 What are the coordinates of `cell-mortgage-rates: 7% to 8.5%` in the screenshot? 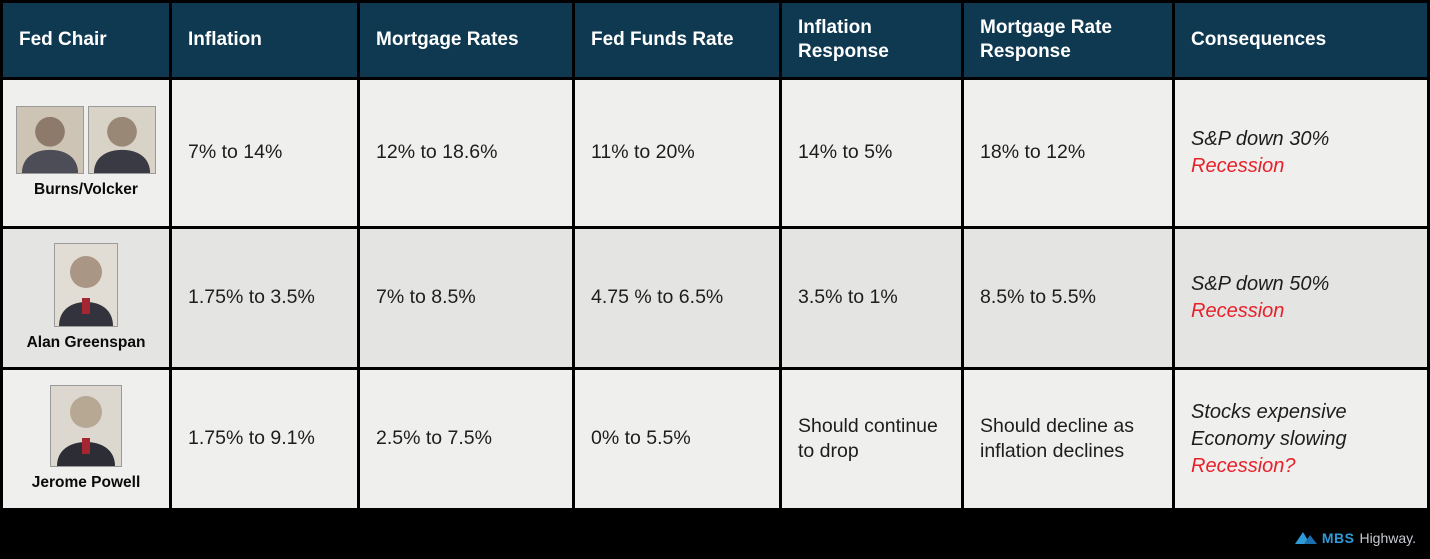 It's located at (466, 298).